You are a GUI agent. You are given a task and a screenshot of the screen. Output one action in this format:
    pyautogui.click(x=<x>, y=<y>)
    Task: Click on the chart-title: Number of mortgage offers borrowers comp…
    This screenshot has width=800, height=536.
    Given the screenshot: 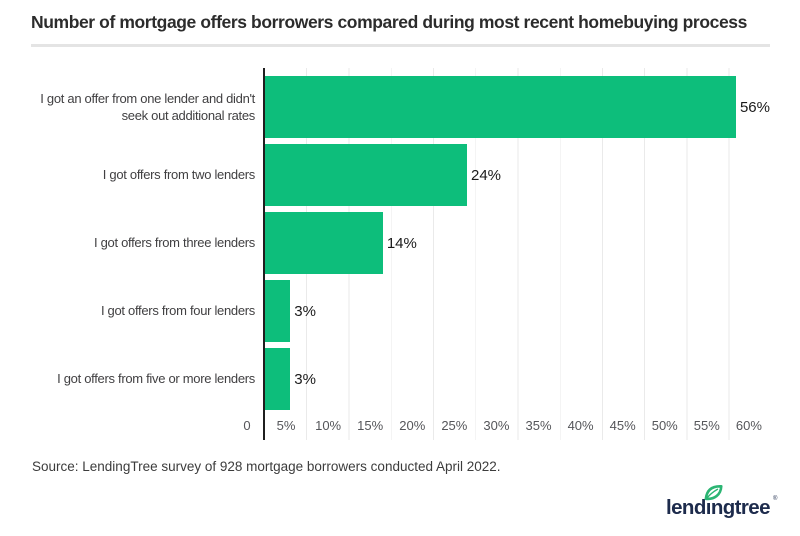 What is the action you would take?
    pyautogui.click(x=389, y=22)
    